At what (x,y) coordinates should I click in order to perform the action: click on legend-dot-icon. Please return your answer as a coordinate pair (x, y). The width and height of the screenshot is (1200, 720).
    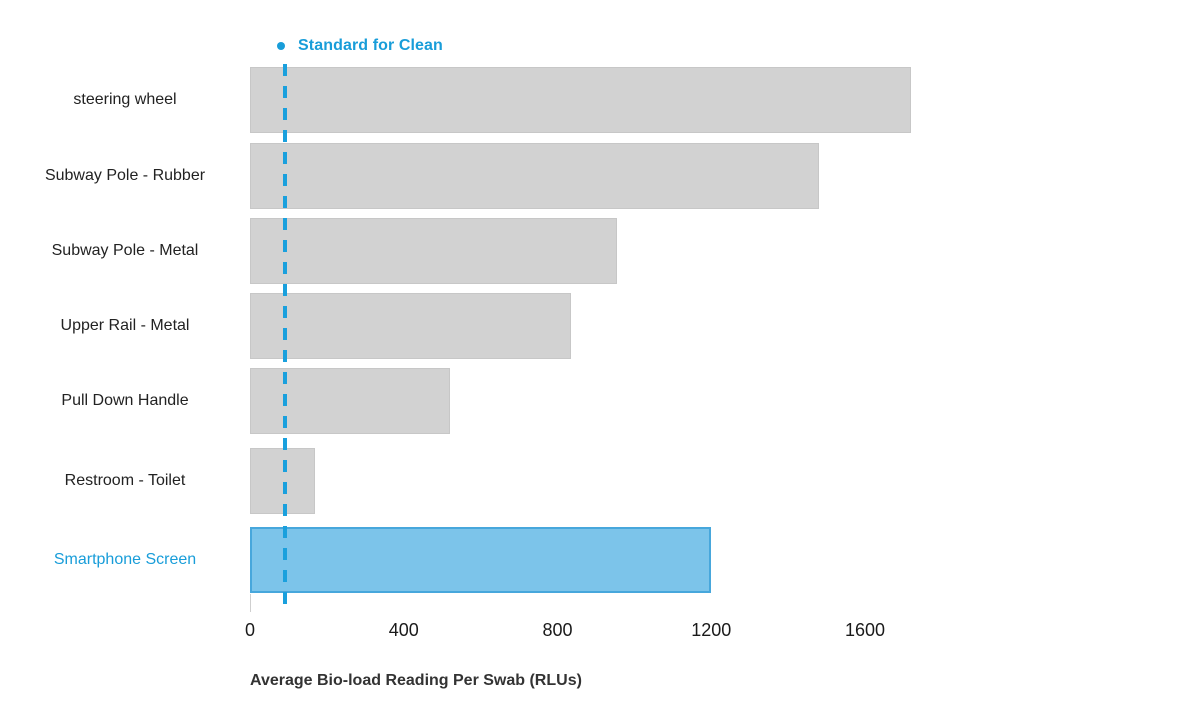
    Looking at the image, I should click on (281, 46).